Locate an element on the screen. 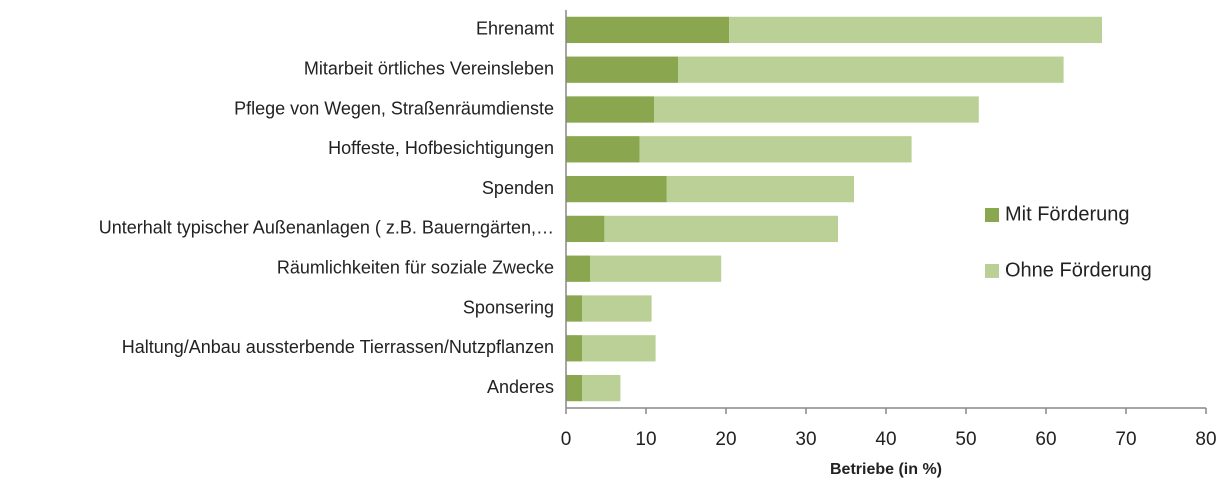  y-tick-label: Ehrenamt is located at coordinates (515, 29).